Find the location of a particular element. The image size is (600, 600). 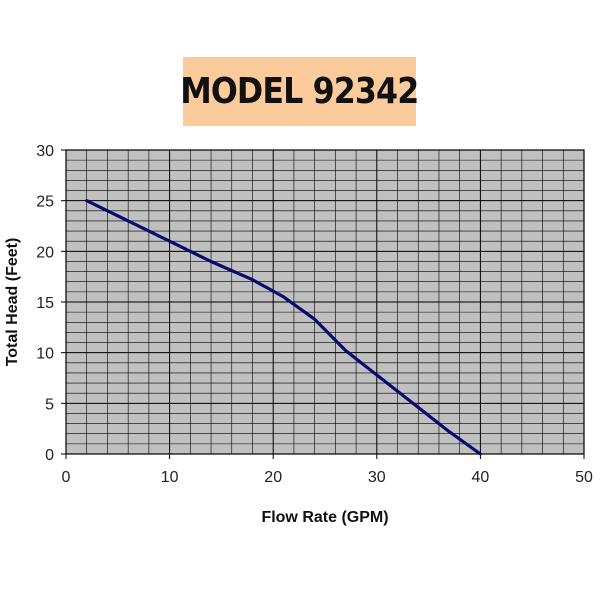

x-tick-label: 0 is located at coordinates (66, 477).